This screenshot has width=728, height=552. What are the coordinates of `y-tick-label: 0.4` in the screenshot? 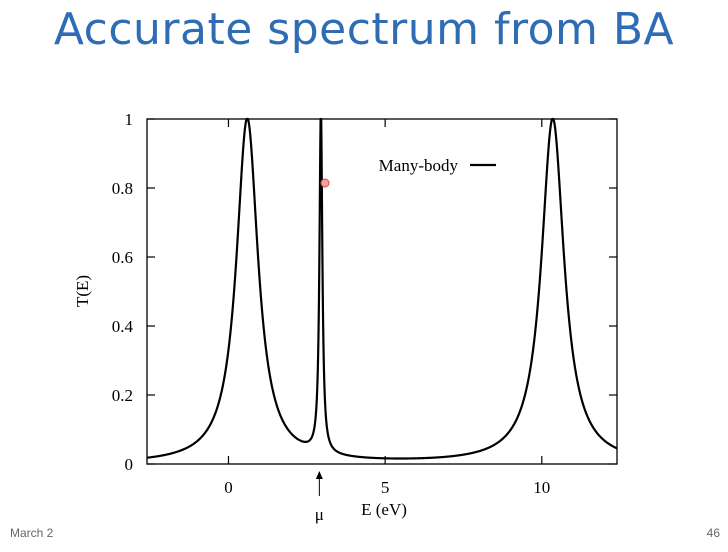 It's located at (123, 326).